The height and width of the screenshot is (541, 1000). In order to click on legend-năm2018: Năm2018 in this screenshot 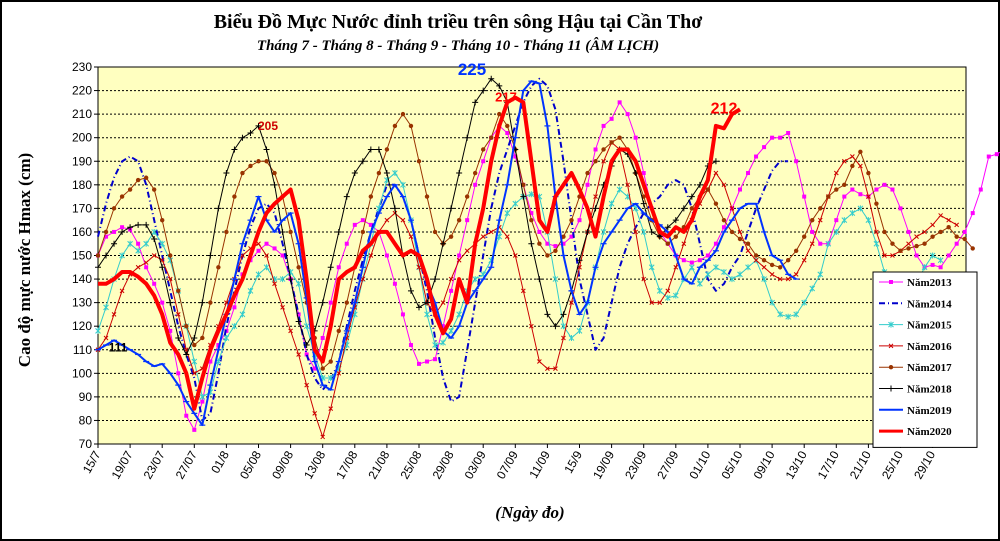, I will do `click(915, 390)`.